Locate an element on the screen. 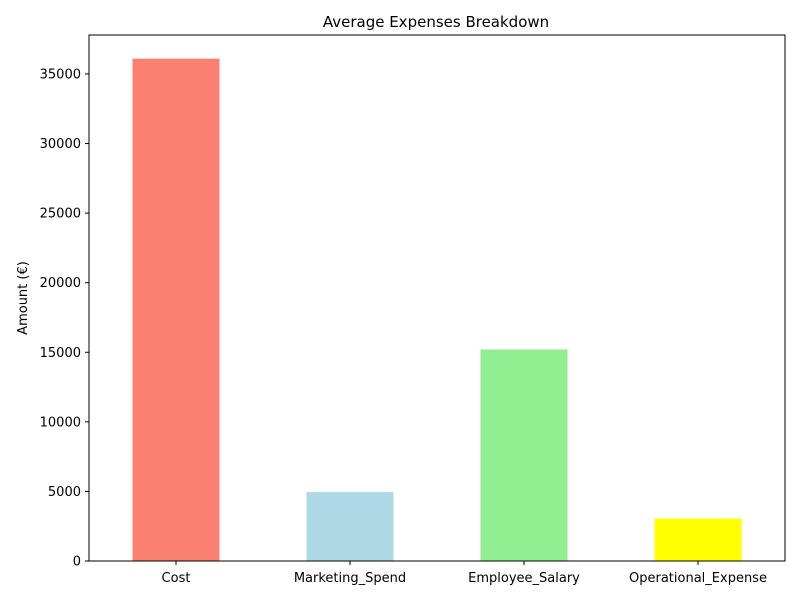 The image size is (800, 600). chart-title: Average Expenses Breakdown is located at coordinates (436, 22).